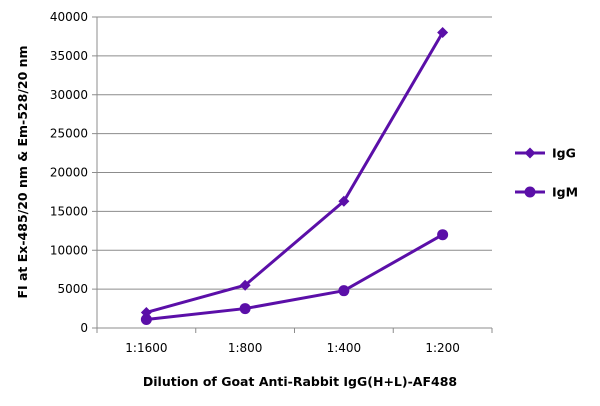 This screenshot has width=600, height=406. I want to click on y-axis-title: FI at Ex-485/20 nm & Em-528/20 nm, so click(22, 171).